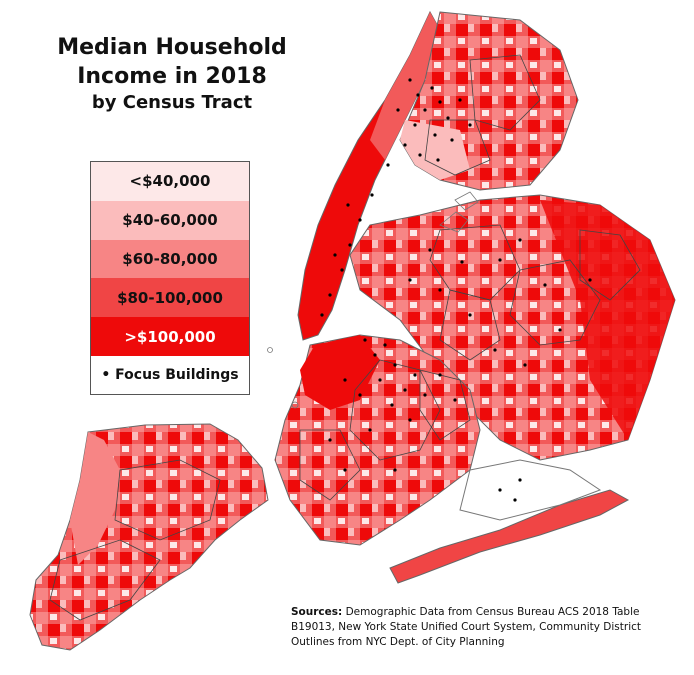  I want to click on legend-label: <$40,000, so click(170, 181).